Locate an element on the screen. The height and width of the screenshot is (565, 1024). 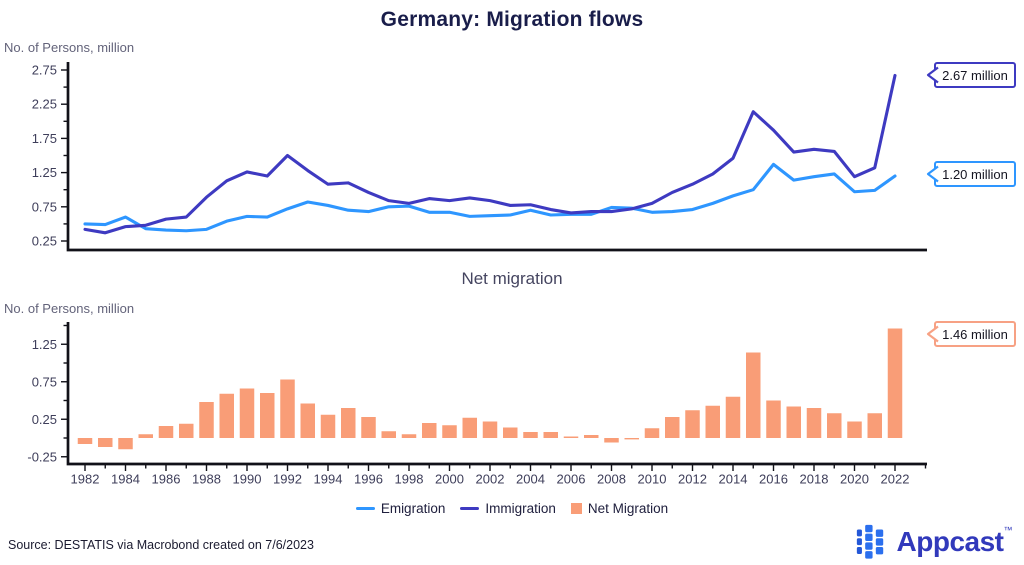
net-migration-bar-1982 is located at coordinates (85, 441).